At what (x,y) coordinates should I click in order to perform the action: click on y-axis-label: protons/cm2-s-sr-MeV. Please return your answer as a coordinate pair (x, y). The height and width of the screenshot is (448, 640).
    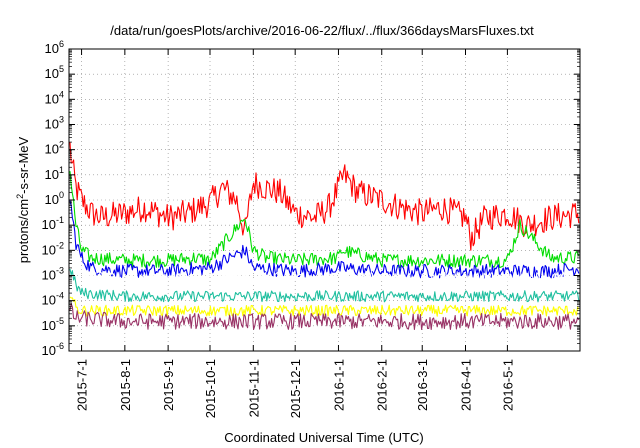
    Looking at the image, I should click on (23, 199).